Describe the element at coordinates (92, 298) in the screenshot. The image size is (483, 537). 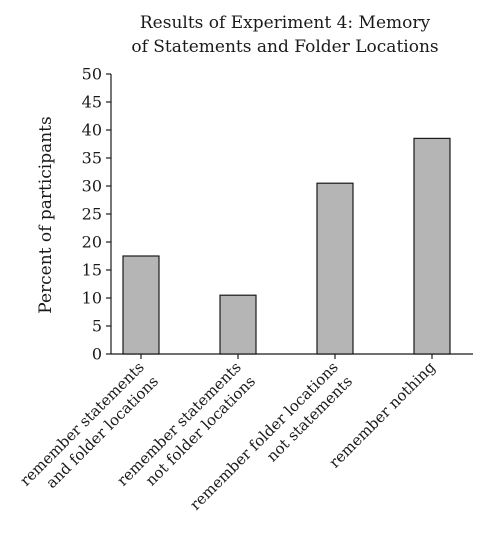
I see `y-tick-label: 10` at that location.